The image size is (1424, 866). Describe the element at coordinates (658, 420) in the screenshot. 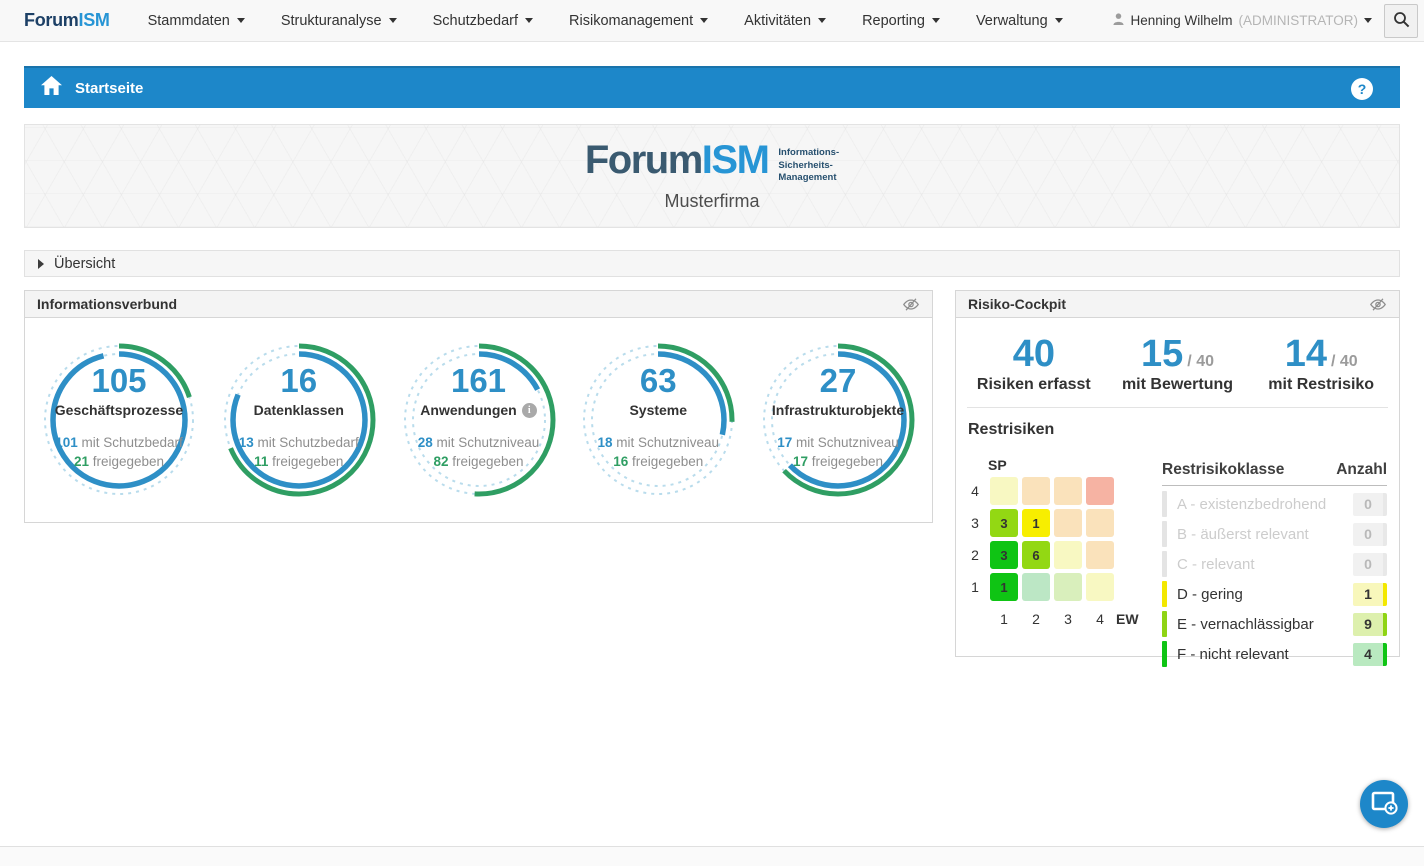

I see `stat-progress-rings-systeme` at that location.